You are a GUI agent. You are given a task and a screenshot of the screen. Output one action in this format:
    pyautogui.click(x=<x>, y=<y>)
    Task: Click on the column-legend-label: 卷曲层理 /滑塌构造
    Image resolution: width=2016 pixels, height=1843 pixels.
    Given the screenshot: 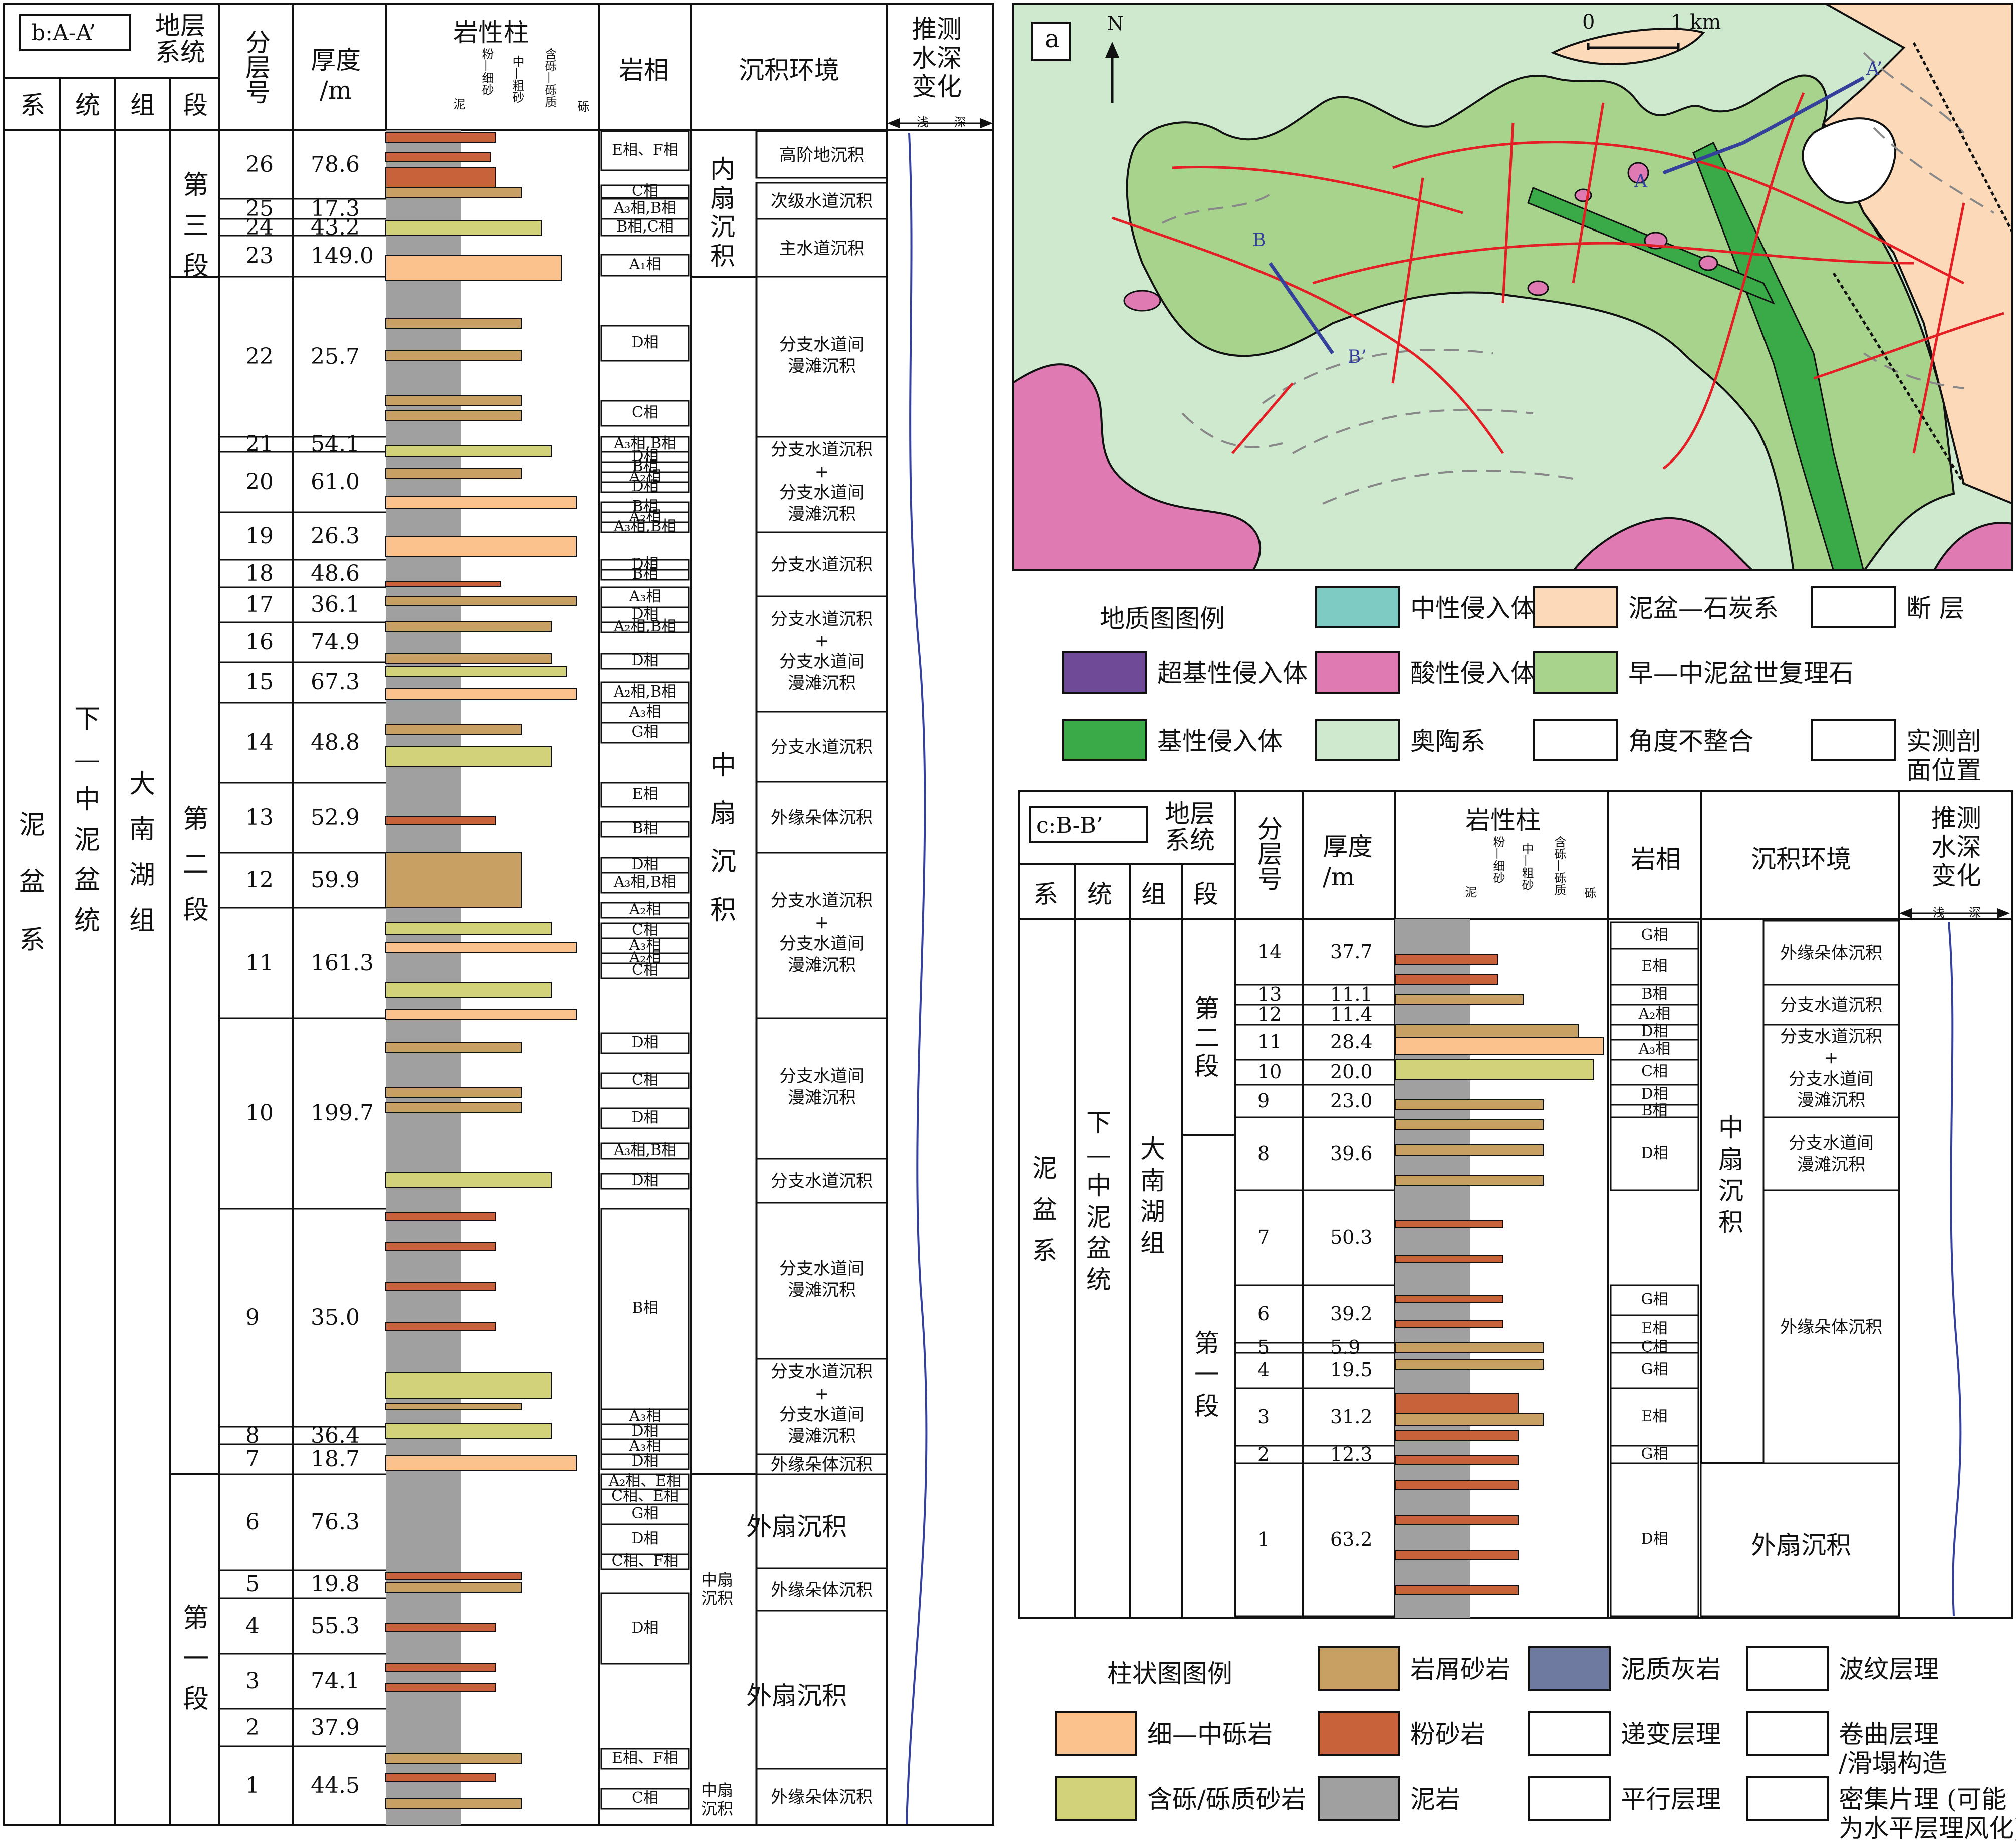 What is the action you would take?
    pyautogui.click(x=1893, y=1749)
    